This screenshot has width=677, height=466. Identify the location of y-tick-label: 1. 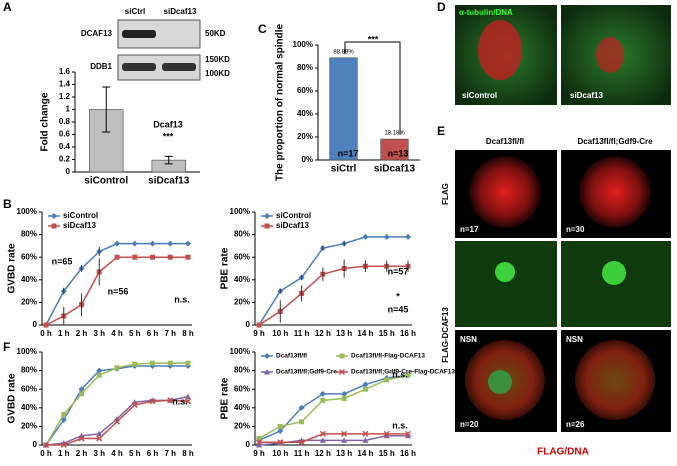
(68, 109).